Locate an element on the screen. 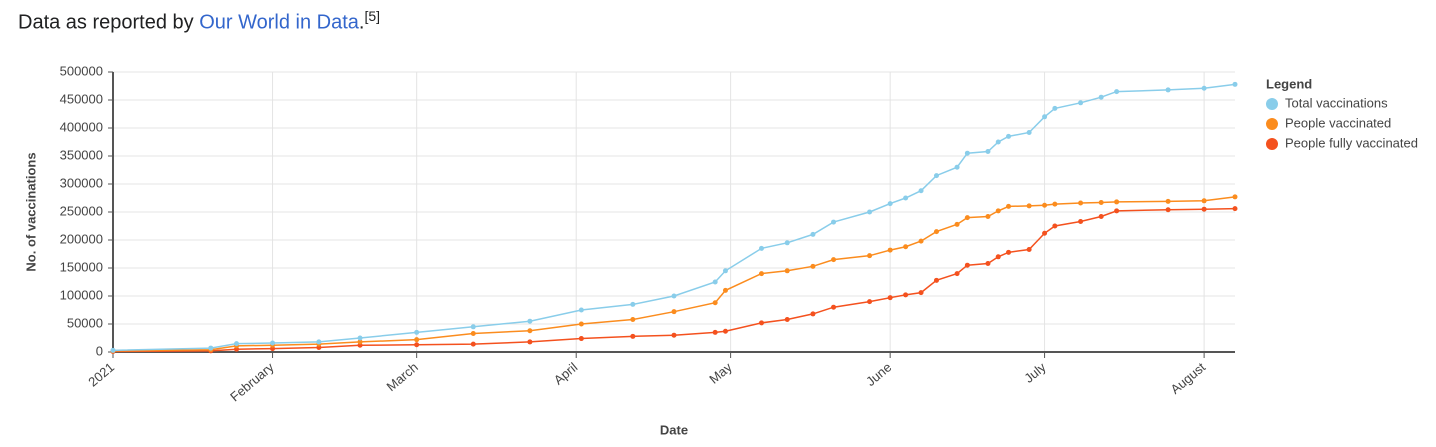 The width and height of the screenshot is (1436, 447). y-tick-label: 250000 is located at coordinates (81, 210).